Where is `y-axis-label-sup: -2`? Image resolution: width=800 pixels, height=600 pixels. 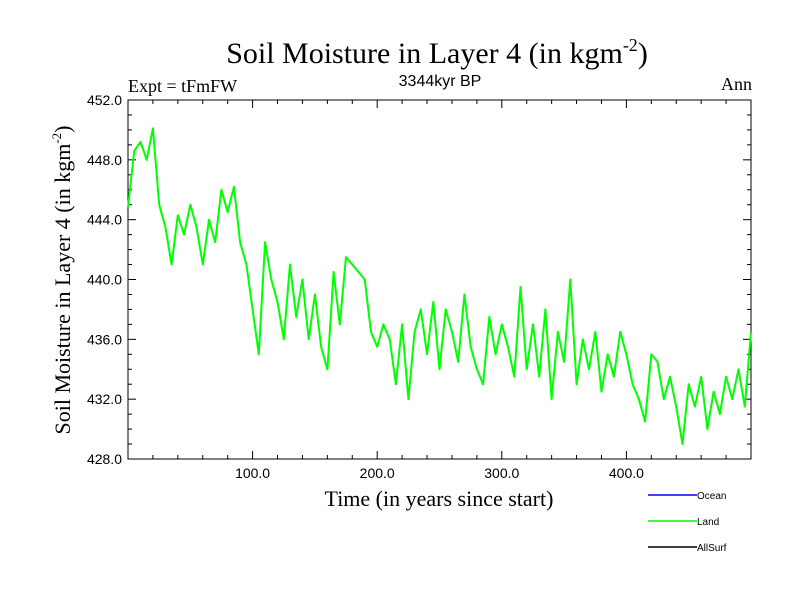 y-axis-label-sup: -2 is located at coordinates (56, 138).